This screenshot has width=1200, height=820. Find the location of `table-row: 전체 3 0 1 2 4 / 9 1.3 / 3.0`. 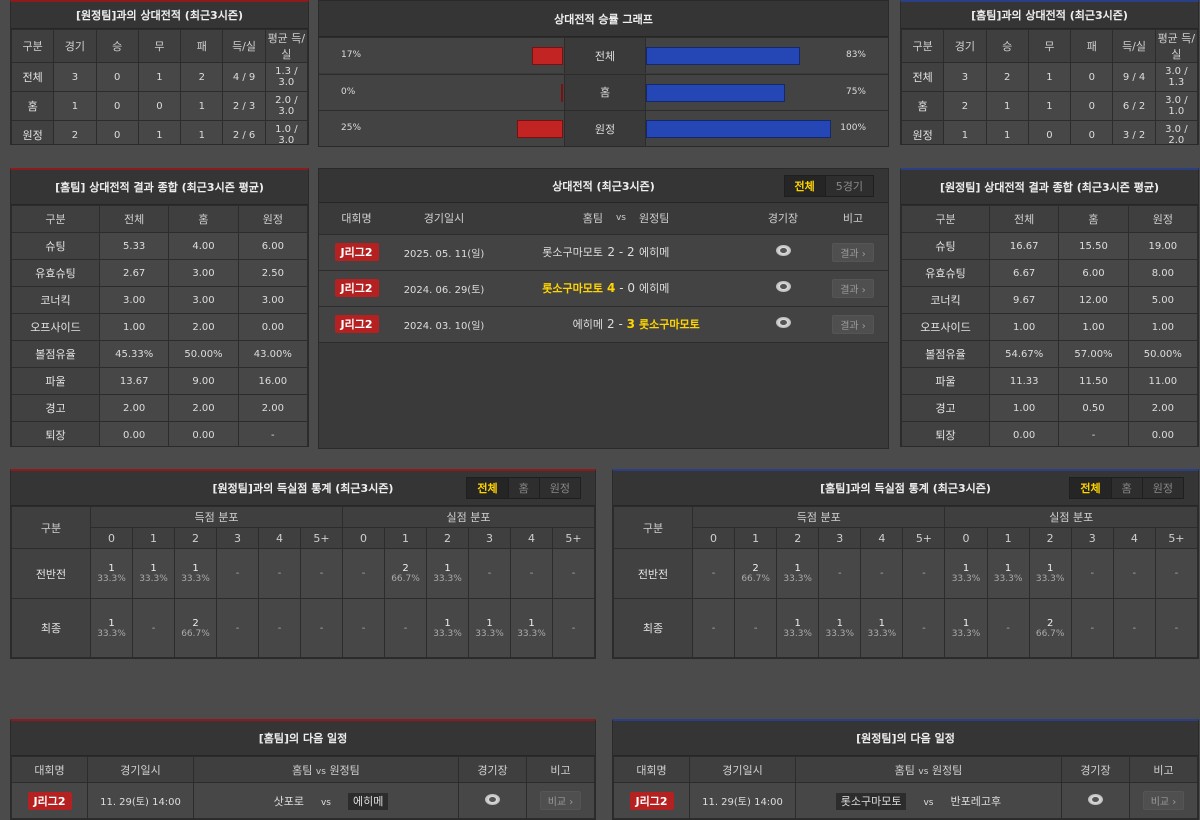

table-row: 전체 3 0 1 2 4 / 9 1.3 / 3.0 is located at coordinates (159, 77).